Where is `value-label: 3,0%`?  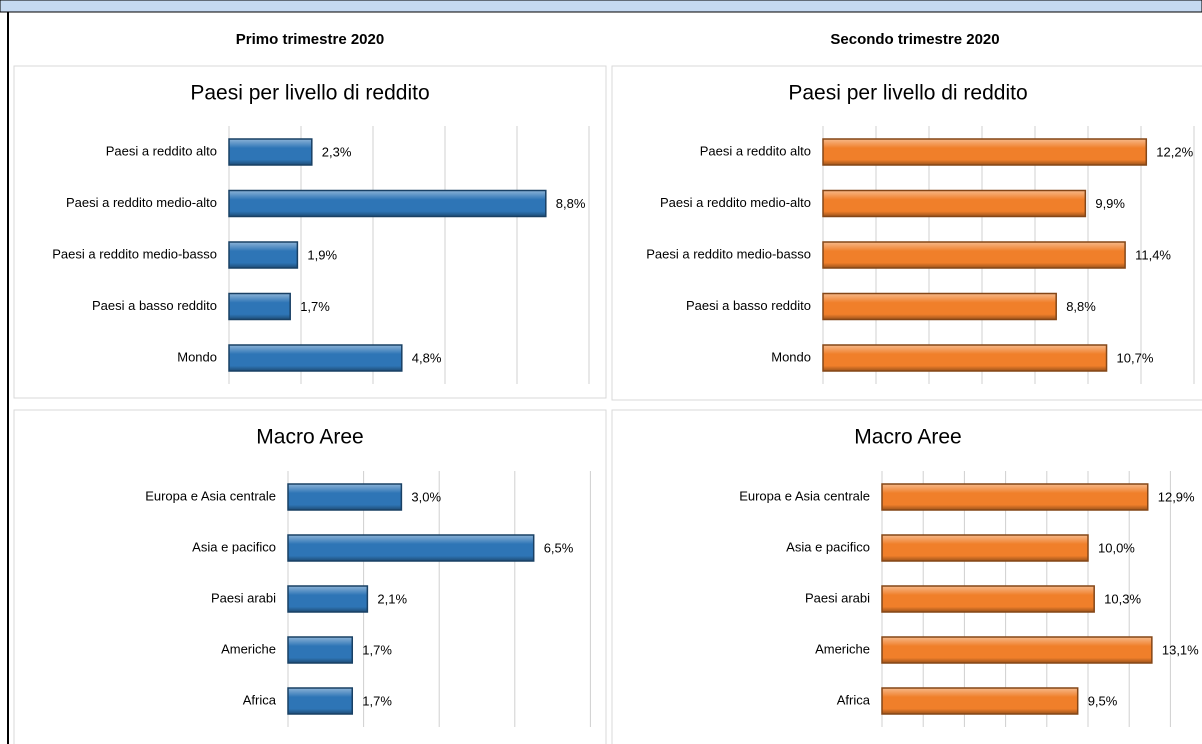 value-label: 3,0% is located at coordinates (426, 496).